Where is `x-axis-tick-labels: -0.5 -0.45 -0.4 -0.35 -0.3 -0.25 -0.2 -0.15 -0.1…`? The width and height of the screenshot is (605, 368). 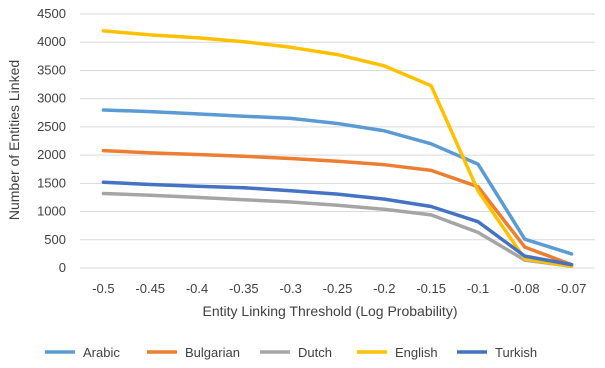 x-axis-tick-labels: -0.5 -0.45 -0.4 -0.35 -0.3 -0.25 -0.2 -0.15 -0.1… is located at coordinates (339, 288).